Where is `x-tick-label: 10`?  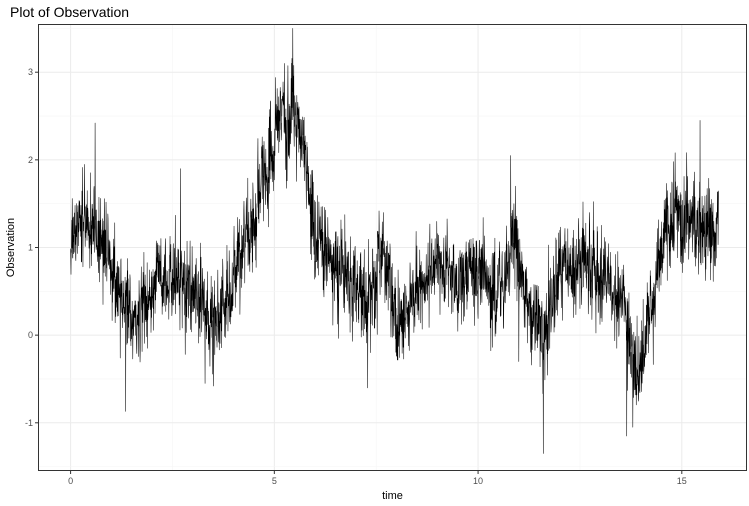 x-tick-label: 10 is located at coordinates (478, 481).